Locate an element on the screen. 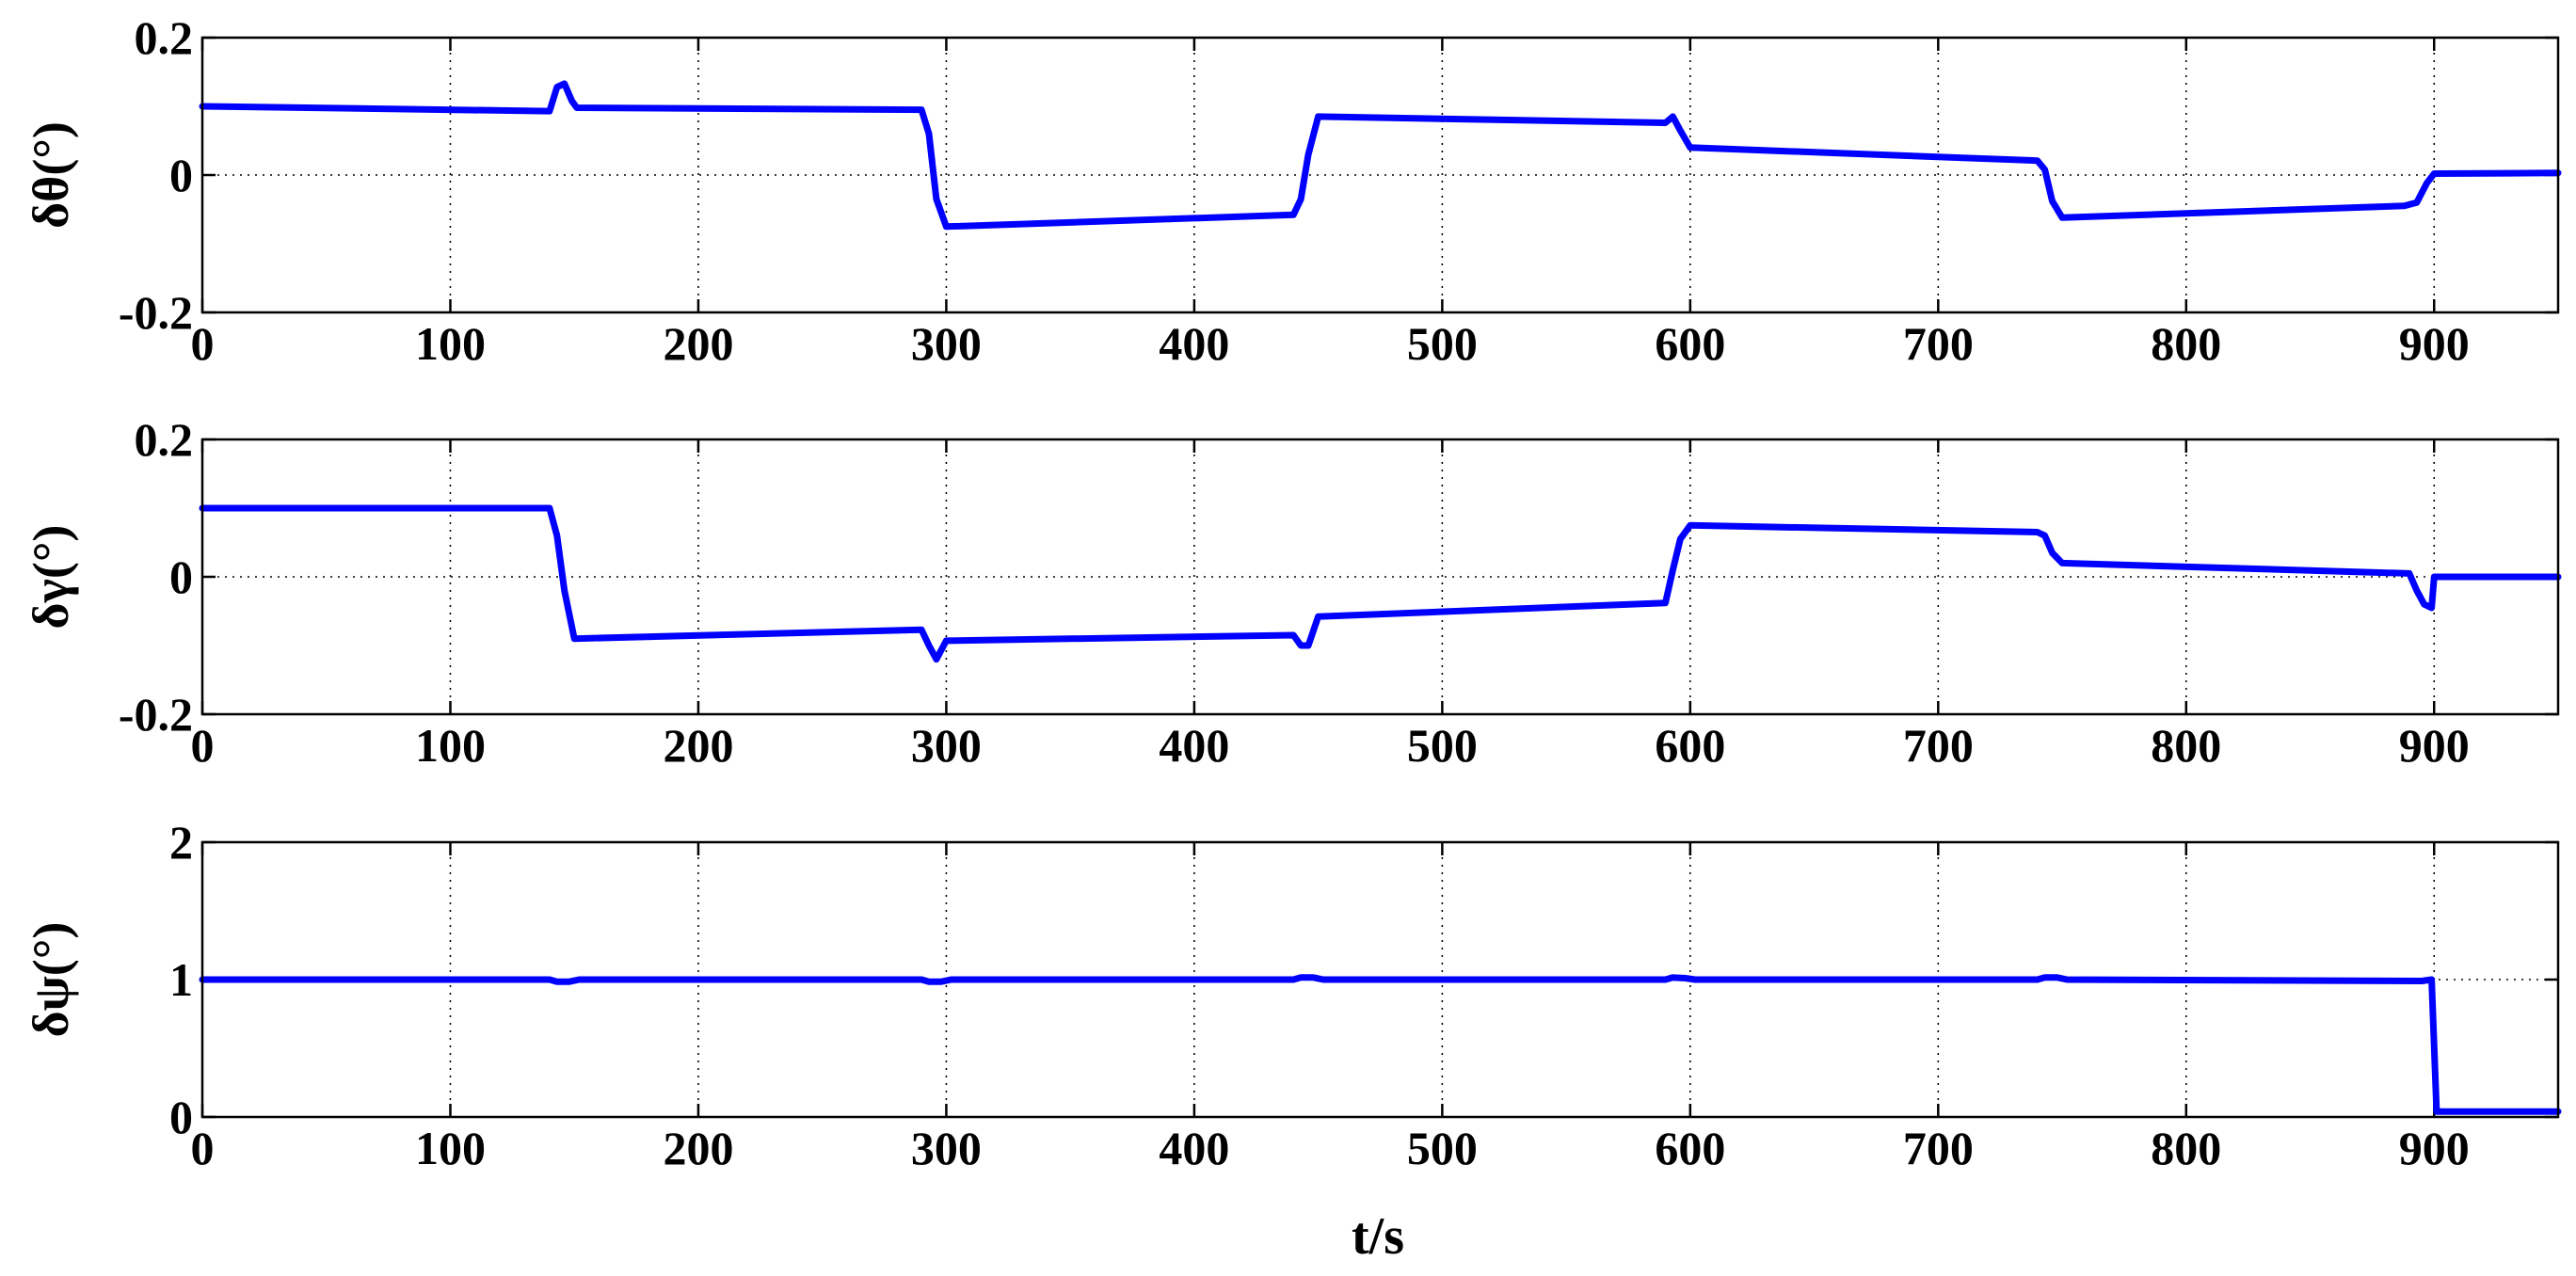 The image size is (2576, 1276). gamma-y-tick-label: 0.2 is located at coordinates (164, 439).